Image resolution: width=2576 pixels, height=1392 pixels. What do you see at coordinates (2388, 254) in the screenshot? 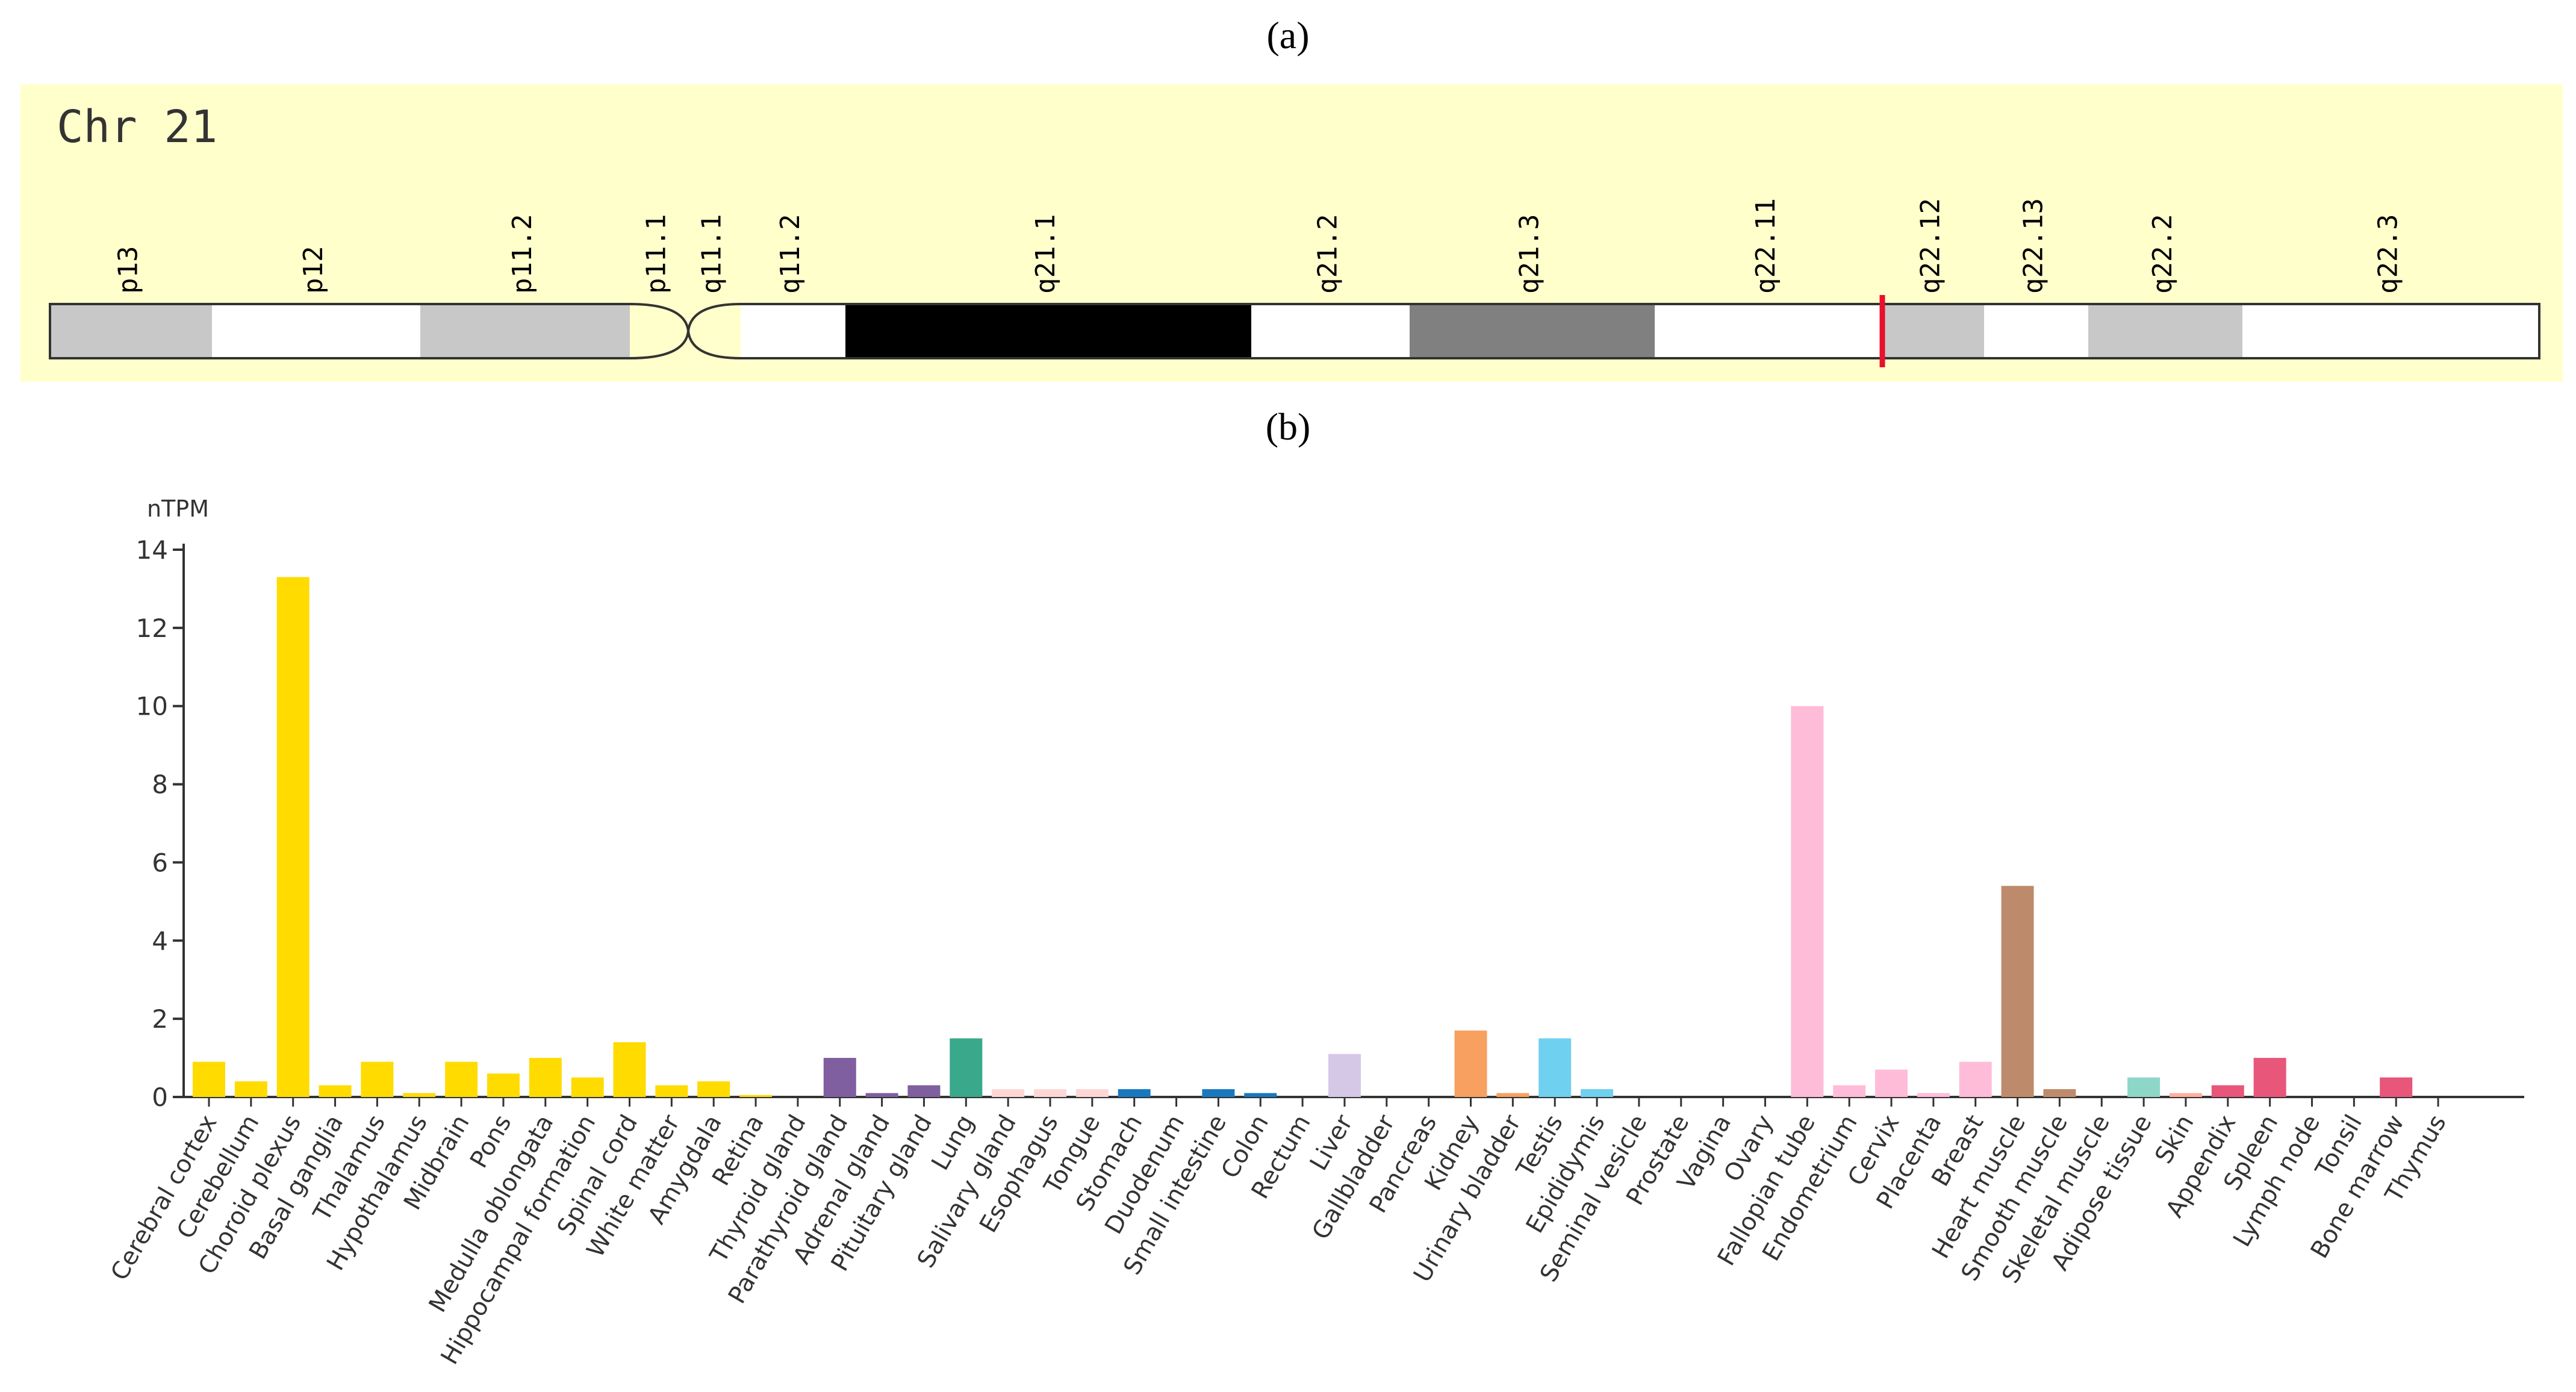
I see `band-label-q22-3: q22.3` at bounding box center [2388, 254].